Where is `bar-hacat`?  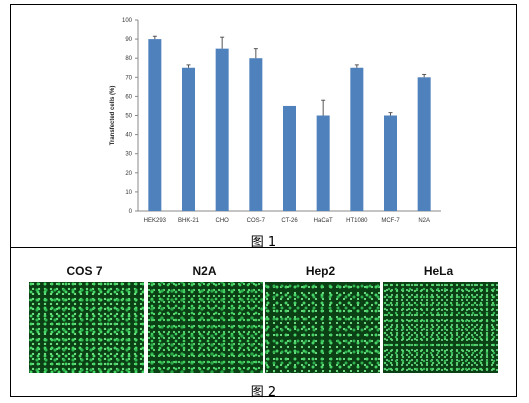 bar-hacat is located at coordinates (323, 163).